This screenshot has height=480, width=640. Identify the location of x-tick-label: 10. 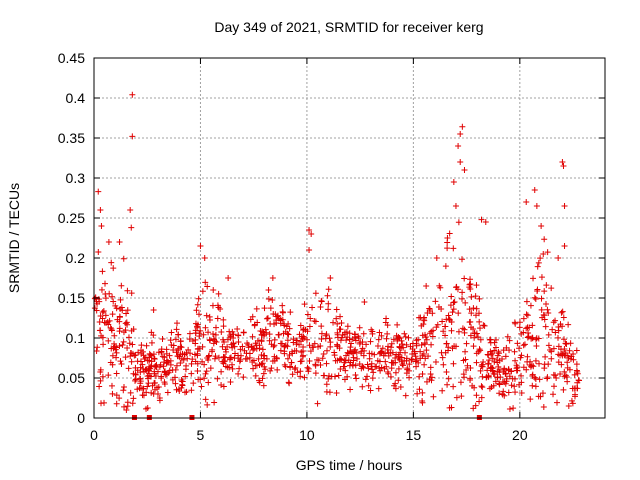
(307, 435).